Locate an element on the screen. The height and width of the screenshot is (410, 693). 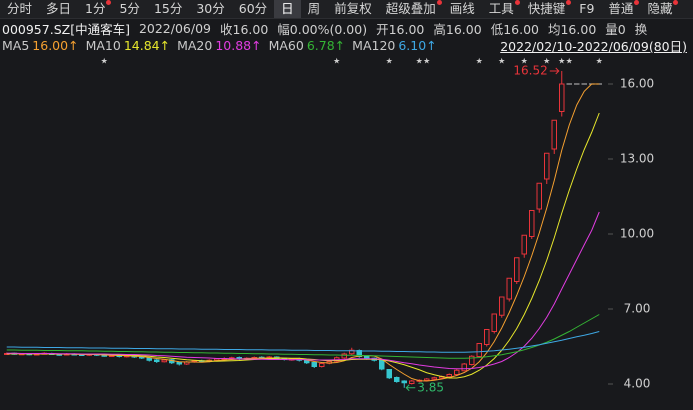
info-item: 开16.00 is located at coordinates (400, 29).